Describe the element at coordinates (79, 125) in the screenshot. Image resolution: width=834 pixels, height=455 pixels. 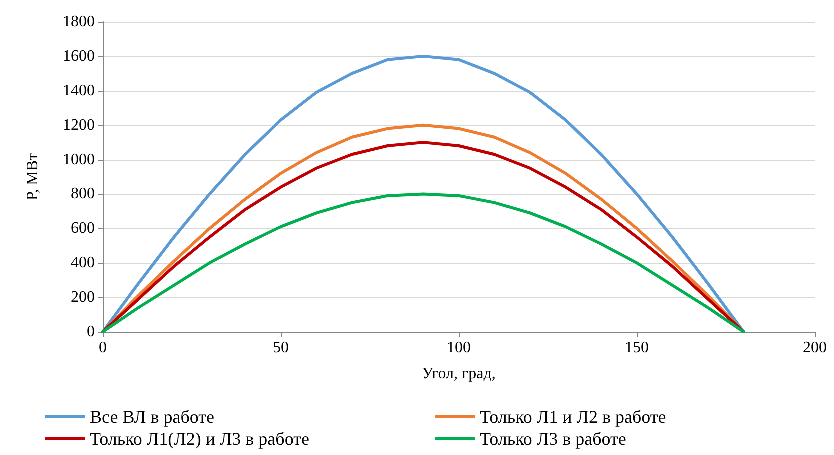
I see `y-tick-label: 1200` at that location.